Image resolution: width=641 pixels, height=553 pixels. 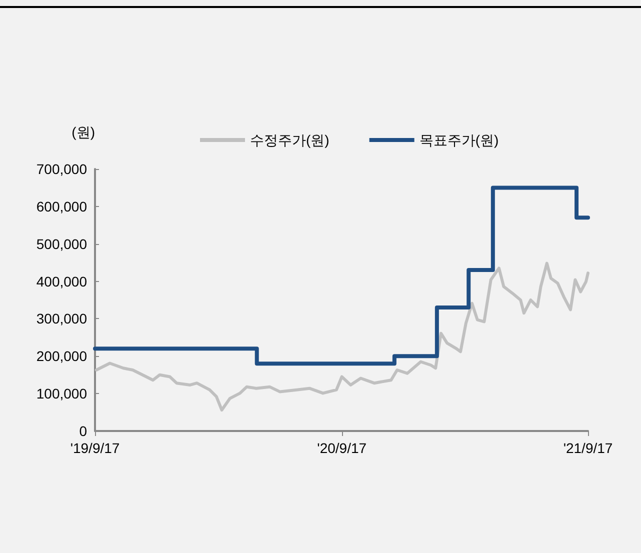 What do you see at coordinates (62, 281) in the screenshot?
I see `y-tick-label: 400,000` at bounding box center [62, 281].